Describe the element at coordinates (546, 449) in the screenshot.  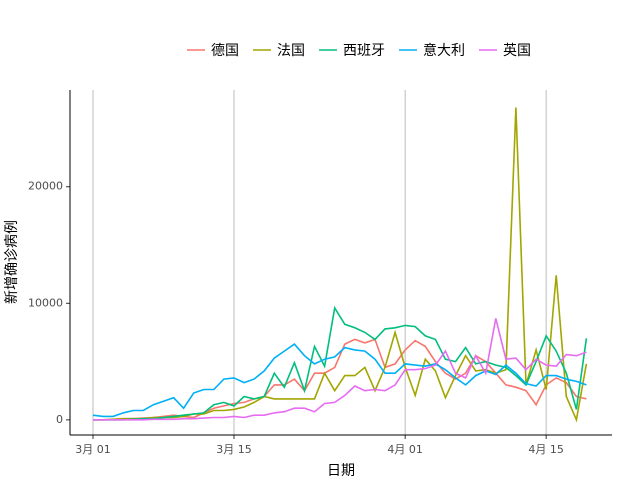
I see `x-tick-label: 4月 15` at that location.